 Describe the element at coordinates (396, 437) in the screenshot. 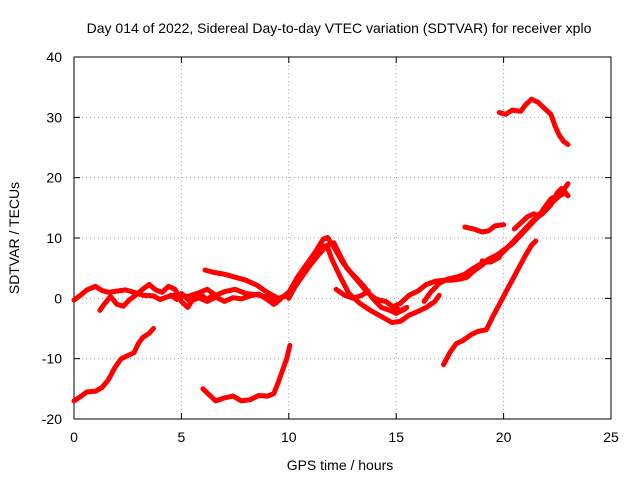

I see `x-tick-label: 15` at that location.